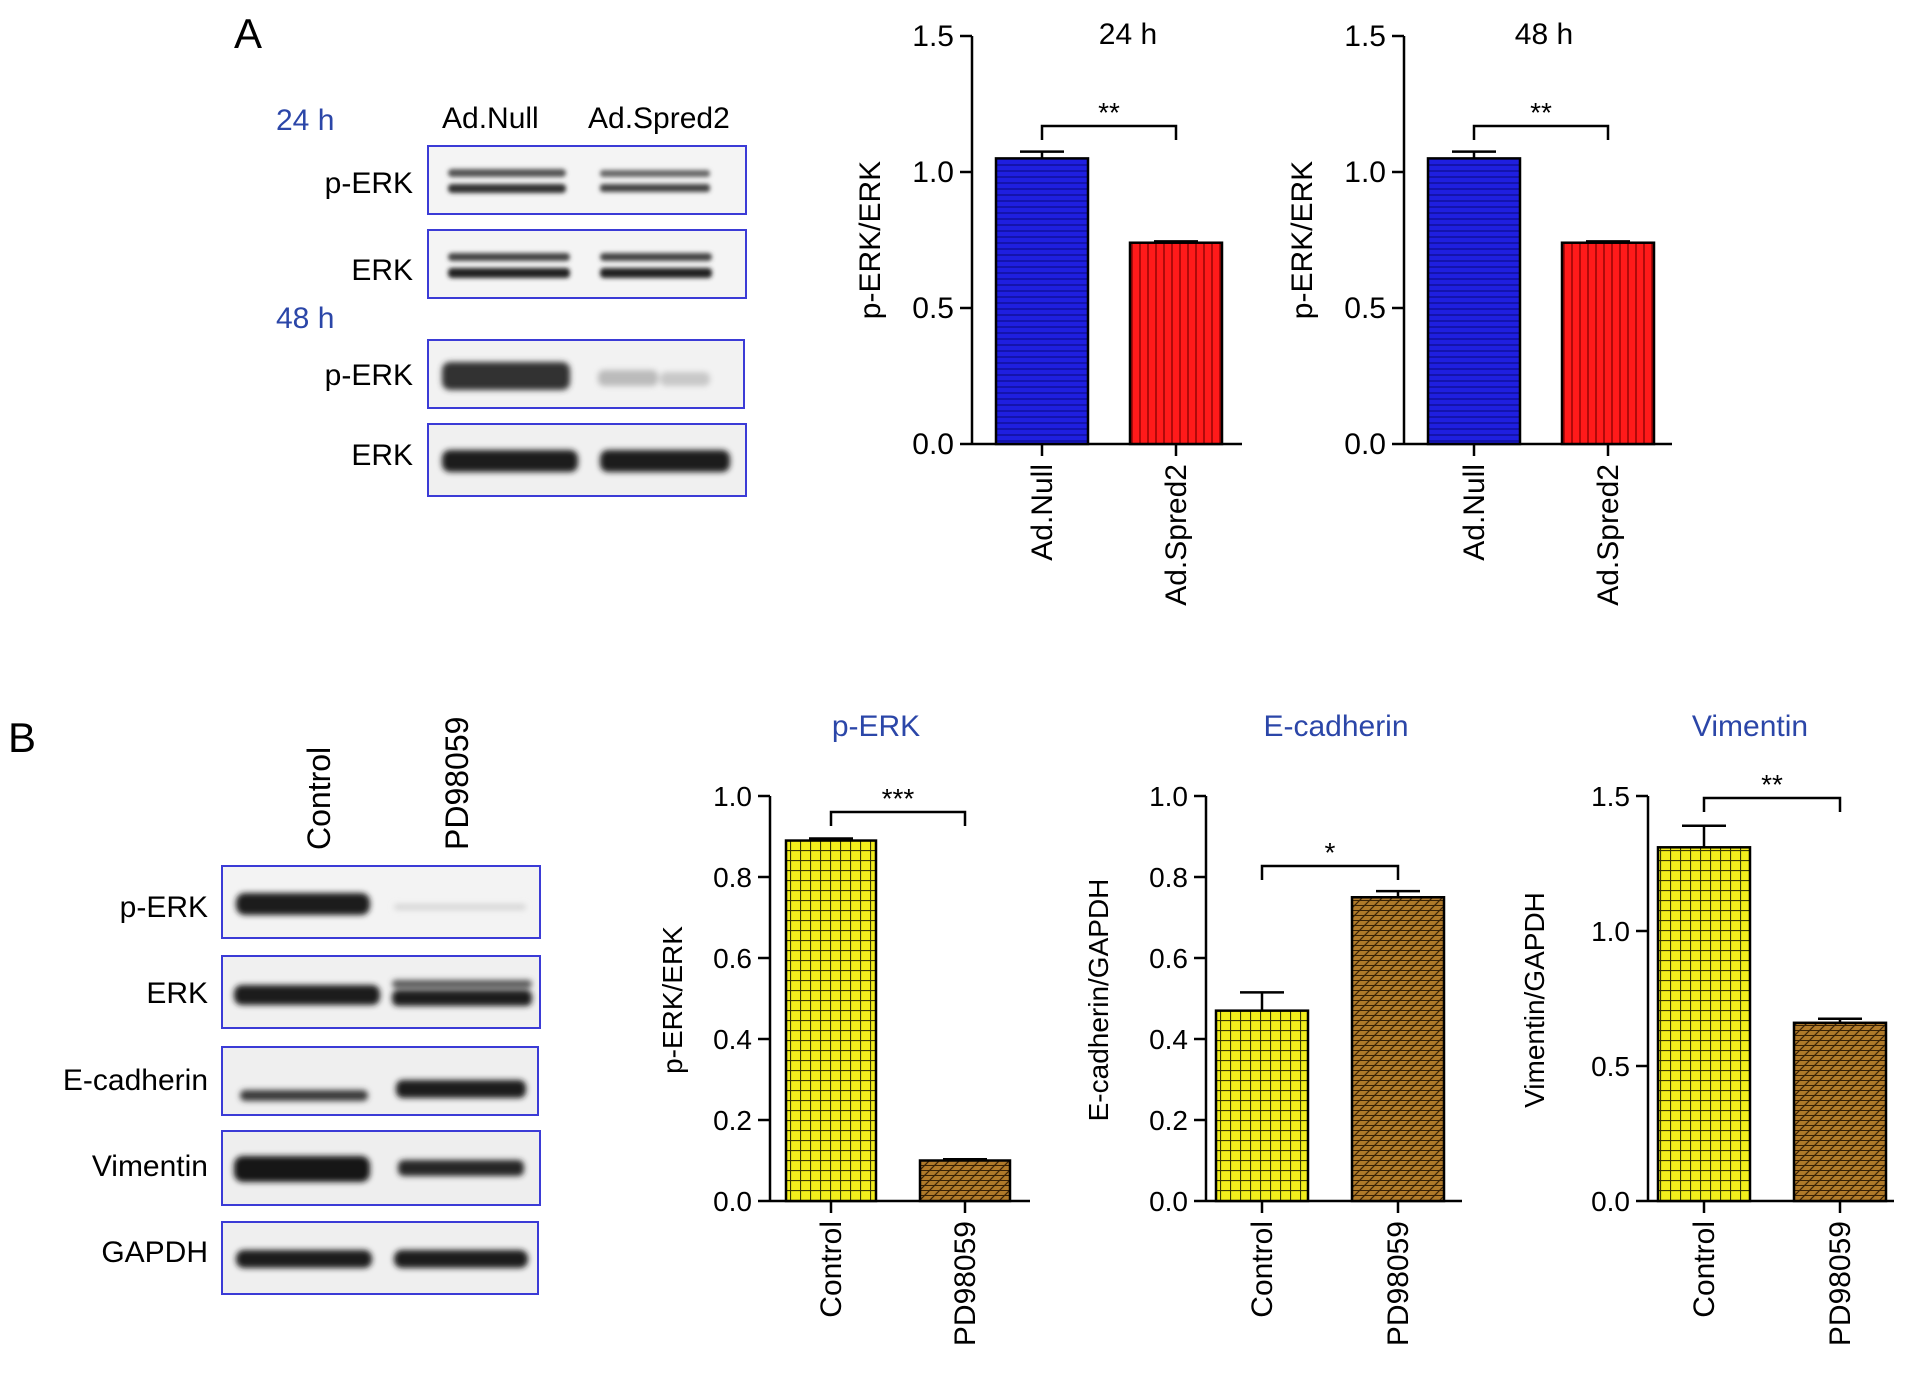 This screenshot has height=1375, width=1913. What do you see at coordinates (369, 183) in the screenshot?
I see `blot-a-row-label-perk-24: p-ERK` at bounding box center [369, 183].